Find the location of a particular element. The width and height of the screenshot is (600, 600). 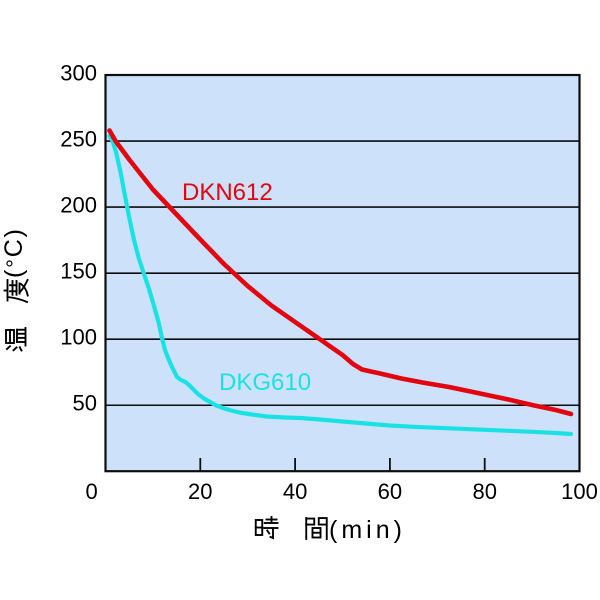

svg-text: DKG610 is located at coordinates (265, 382).